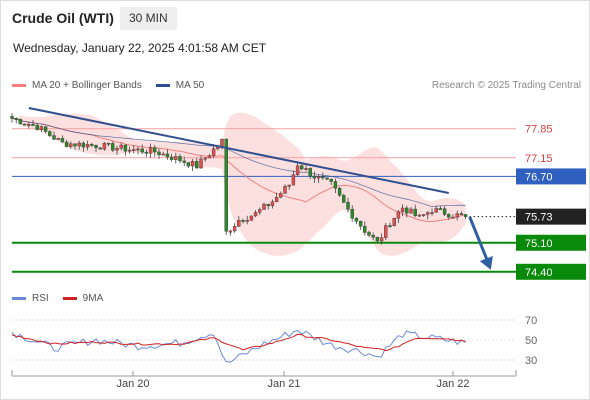 This screenshot has height=400, width=590. I want to click on x-tick-label: Jan 20, so click(132, 384).